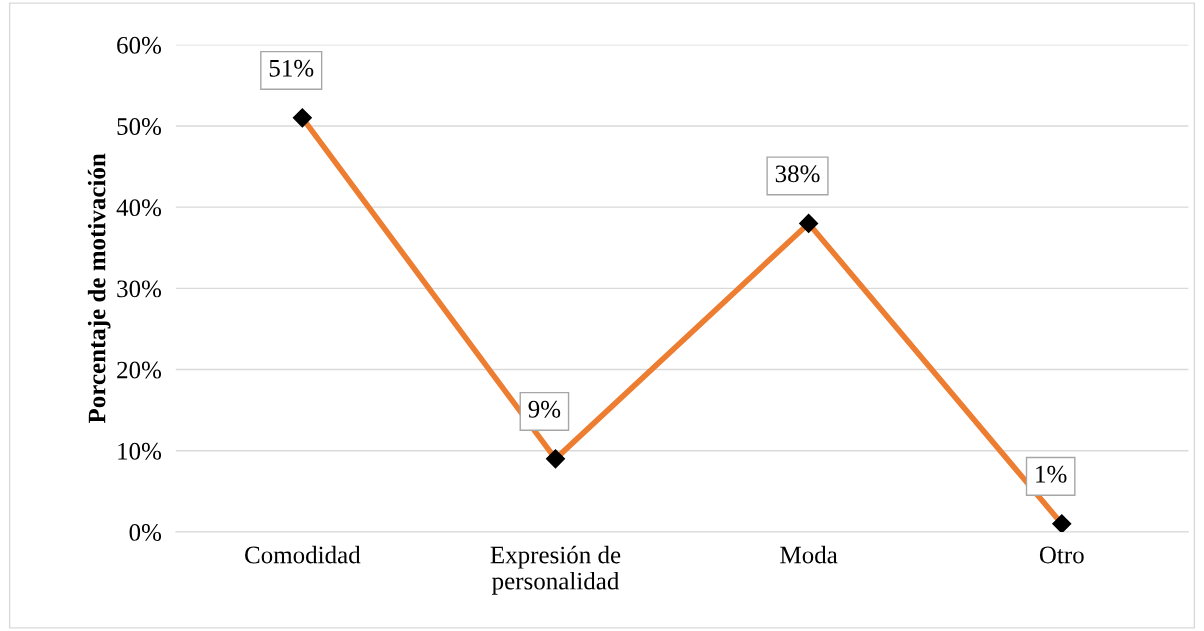 This screenshot has width=1204, height=631. What do you see at coordinates (555, 570) in the screenshot?
I see `x-tick-label: Expresión de personalidad` at bounding box center [555, 570].